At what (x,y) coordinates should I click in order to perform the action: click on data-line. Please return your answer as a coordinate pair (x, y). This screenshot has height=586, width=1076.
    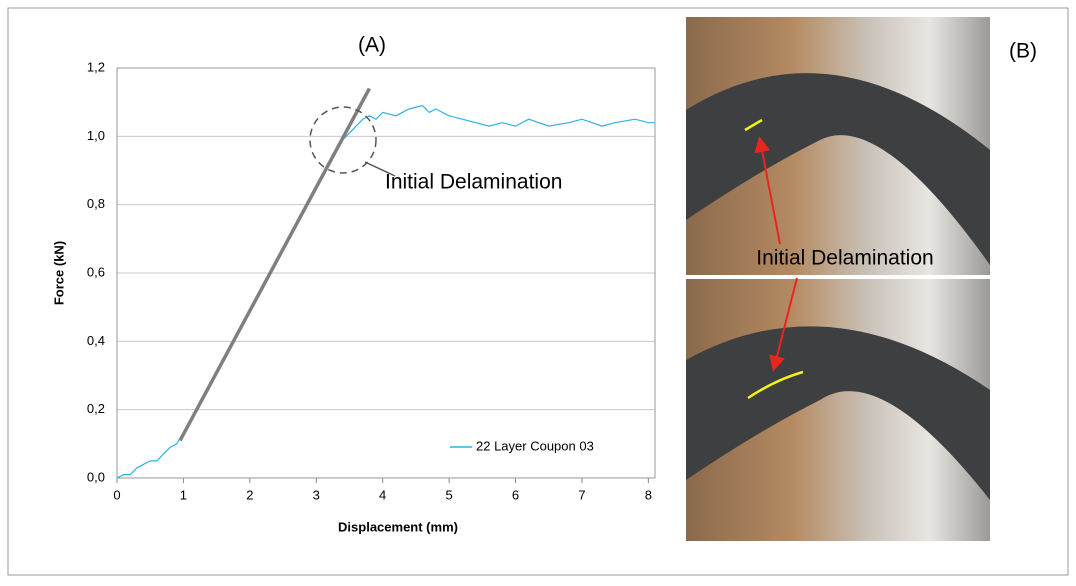
    Looking at the image, I should click on (274, 264).